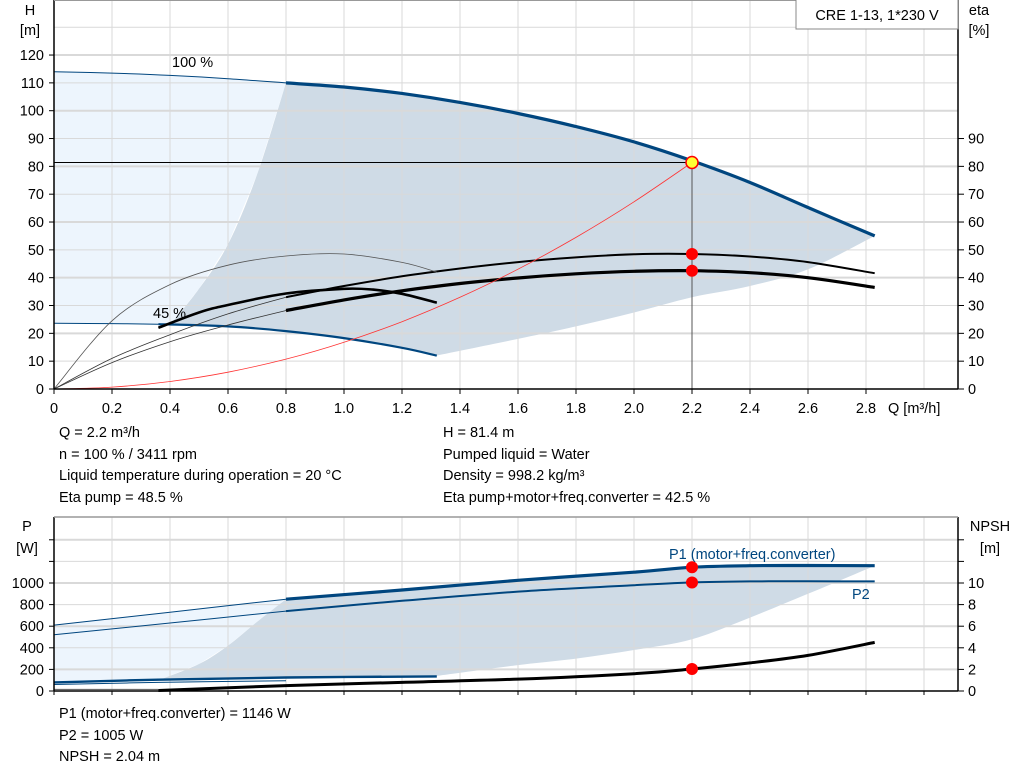 Image resolution: width=1024 pixels, height=781 pixels. What do you see at coordinates (752, 555) in the screenshot?
I see `legend-p1: P1 (motor+freq.converter)` at bounding box center [752, 555].